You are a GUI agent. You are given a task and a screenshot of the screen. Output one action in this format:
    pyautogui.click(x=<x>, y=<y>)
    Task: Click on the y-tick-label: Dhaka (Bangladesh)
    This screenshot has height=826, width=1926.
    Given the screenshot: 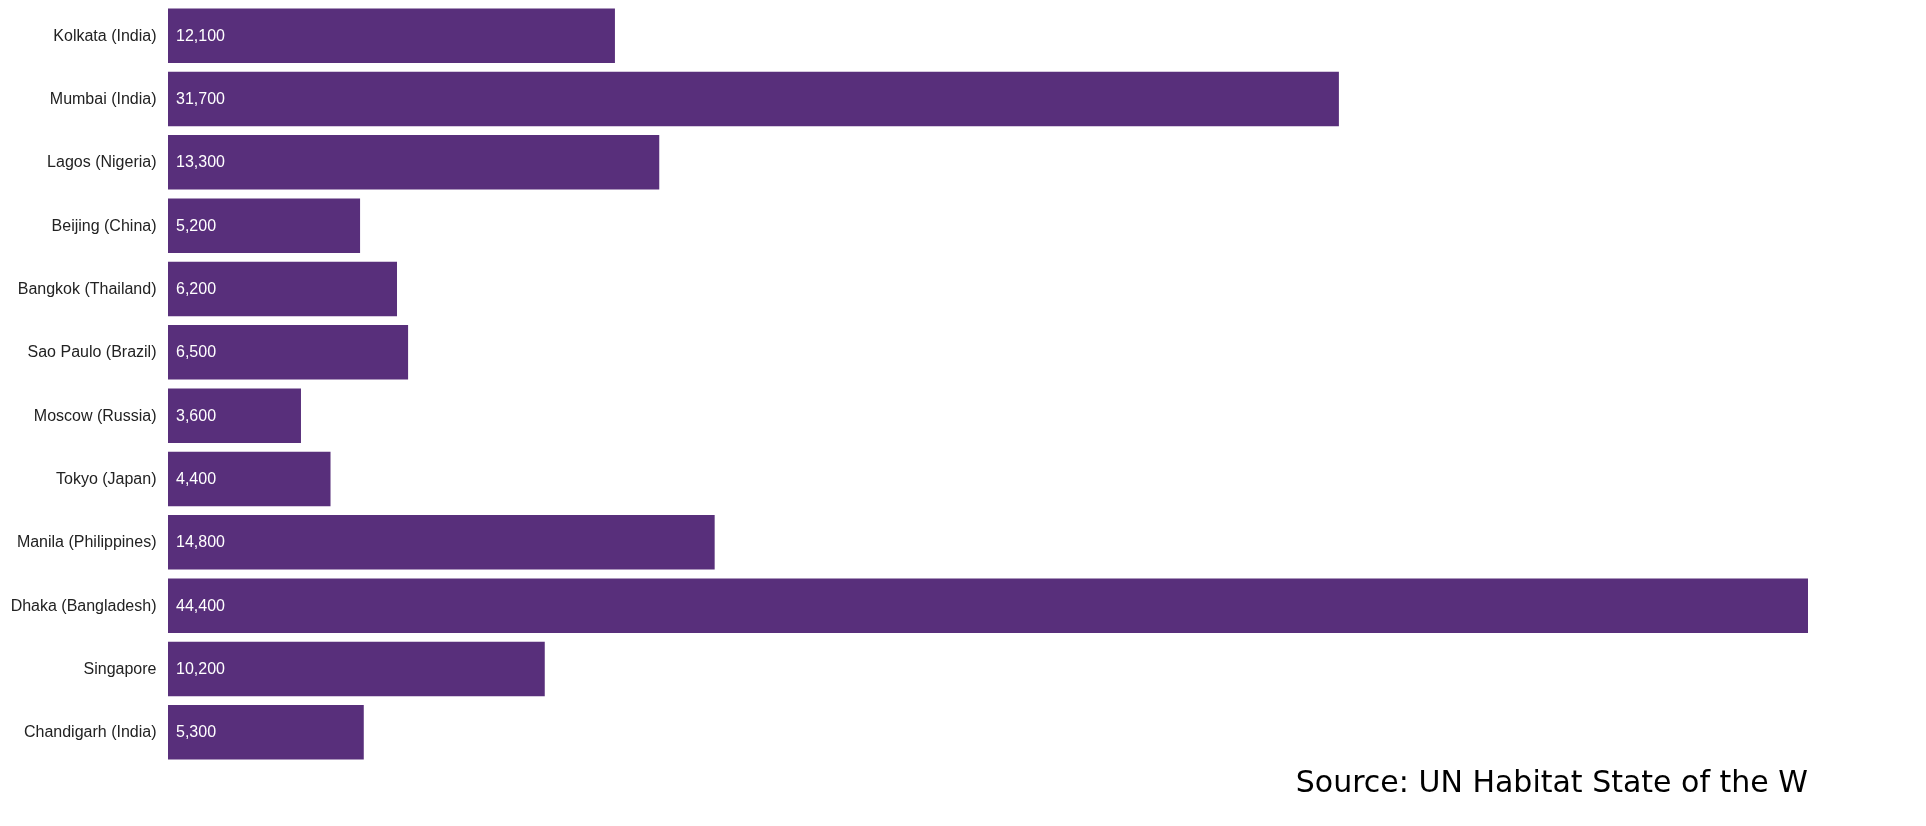 What is the action you would take?
    pyautogui.click(x=83, y=605)
    